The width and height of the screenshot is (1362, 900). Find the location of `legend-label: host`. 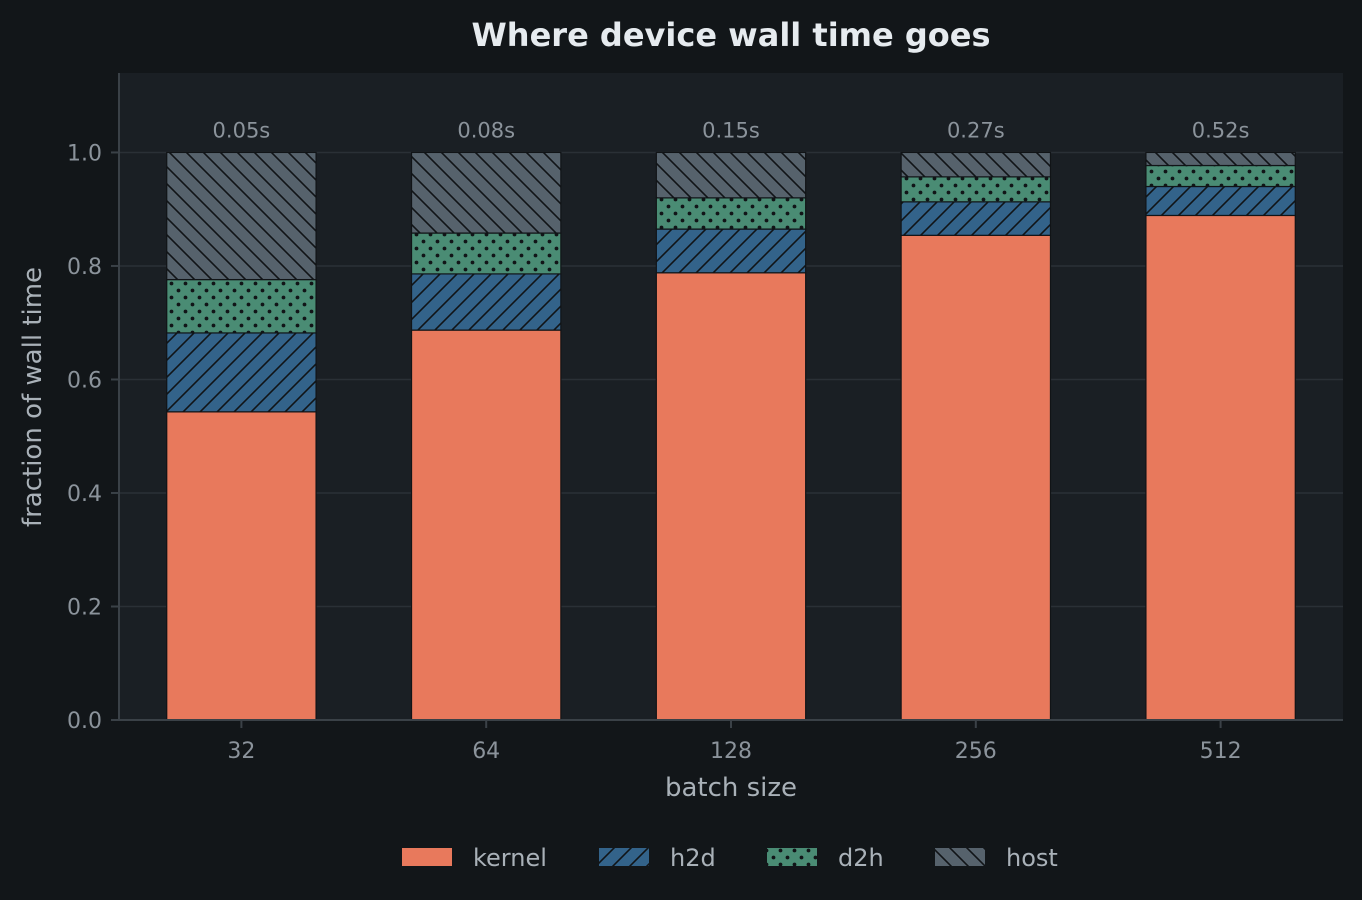

legend-label: host is located at coordinates (1032, 858).